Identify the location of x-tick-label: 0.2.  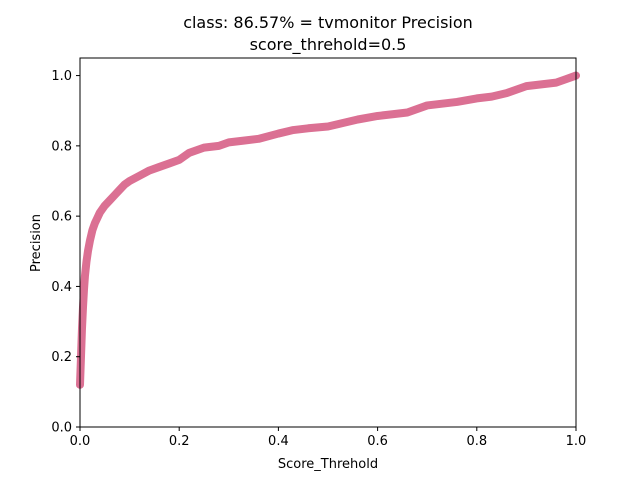
(179, 441).